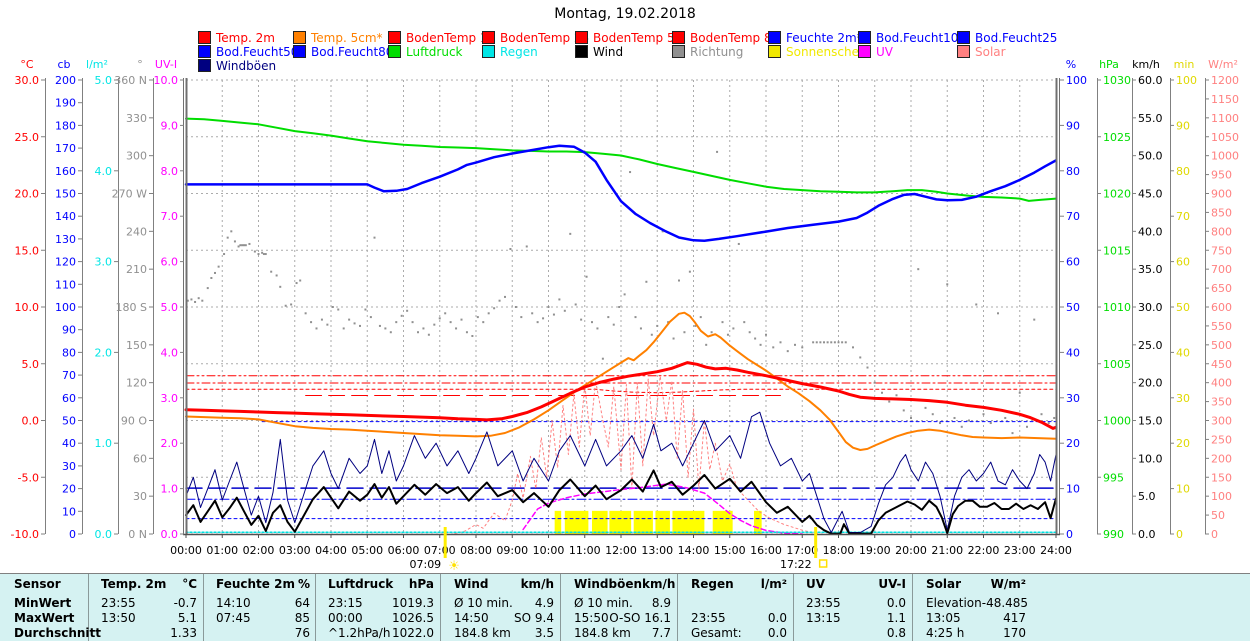 The image size is (1250, 641). I want to click on axis-c: °C 30.0 25.0 20.0 15.0 10.0 5.0 0.0 -5.0 -10.0, so click(28, 299).